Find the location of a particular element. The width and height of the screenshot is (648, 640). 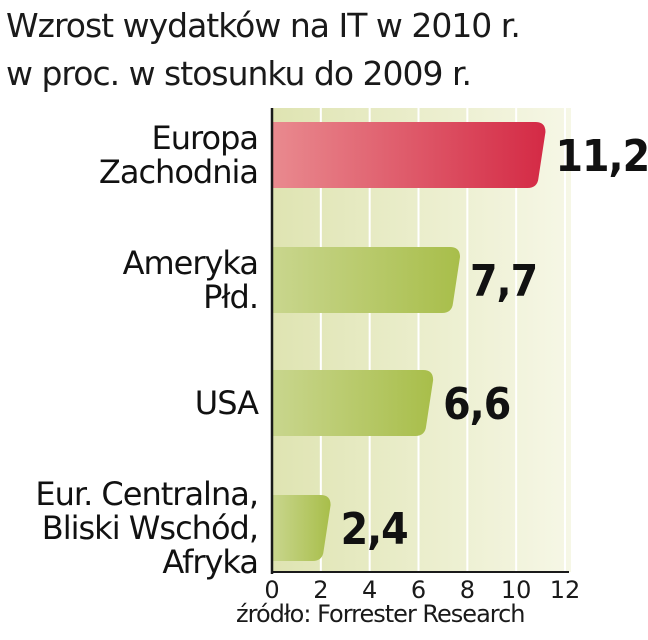

category-label-0-0: Europa is located at coordinates (205, 138).